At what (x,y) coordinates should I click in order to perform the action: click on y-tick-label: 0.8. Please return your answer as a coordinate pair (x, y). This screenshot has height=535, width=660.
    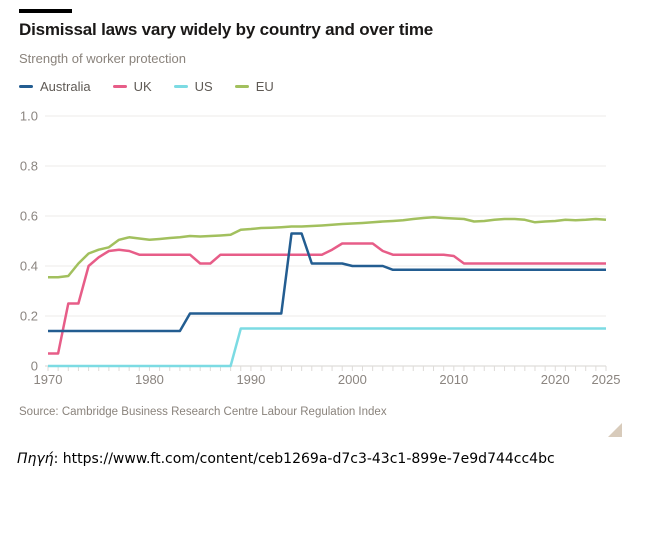
    Looking at the image, I should click on (29, 166).